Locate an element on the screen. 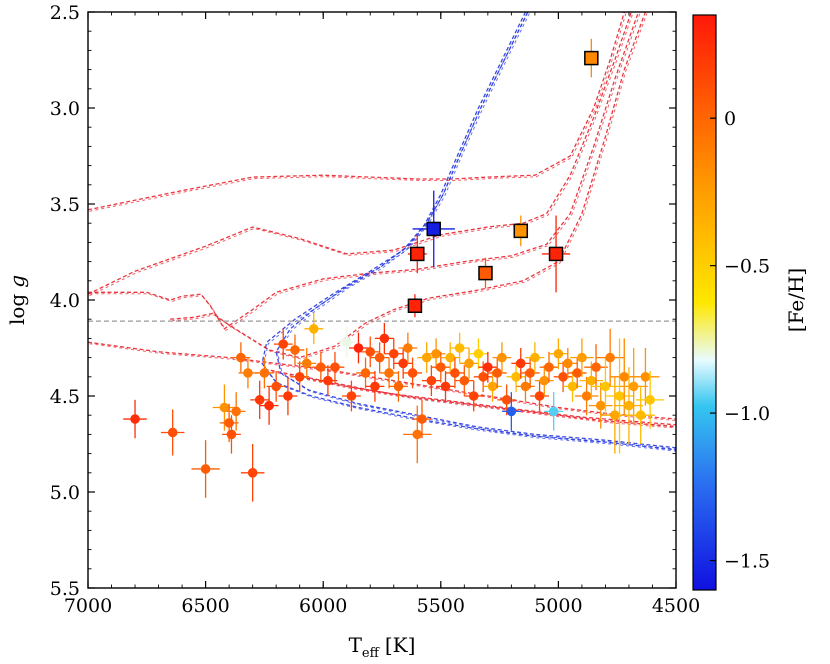  colorbar-label: [Fe/H] is located at coordinates (796, 300).